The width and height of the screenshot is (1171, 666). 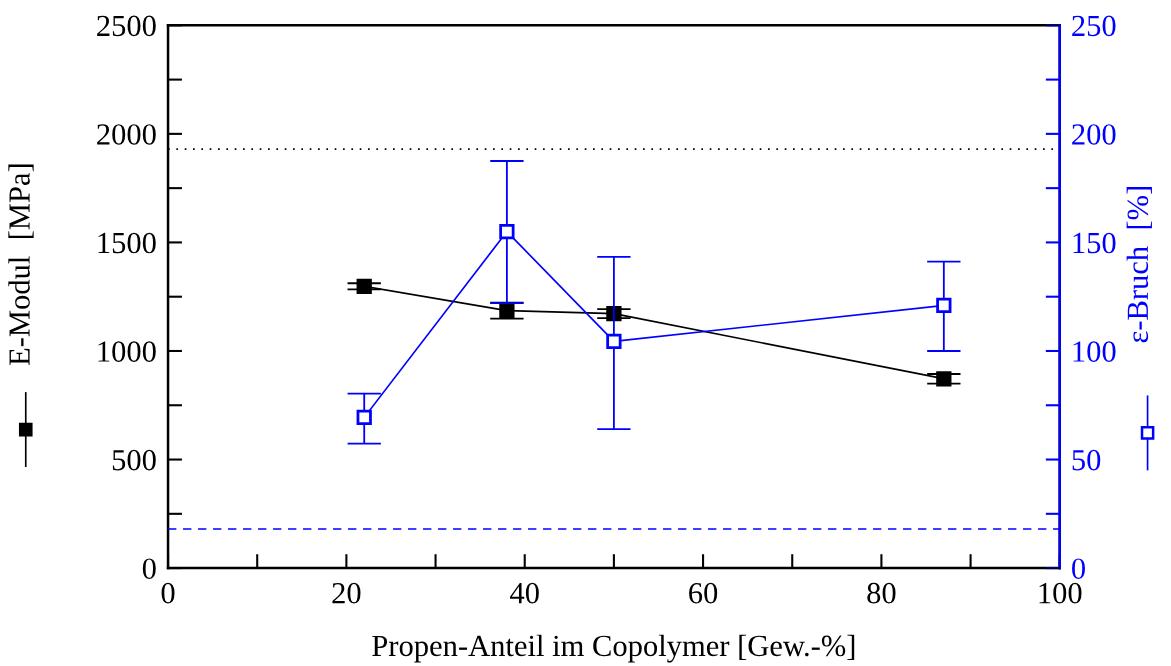 I want to click on x-tick-label: 0, so click(x=168, y=593).